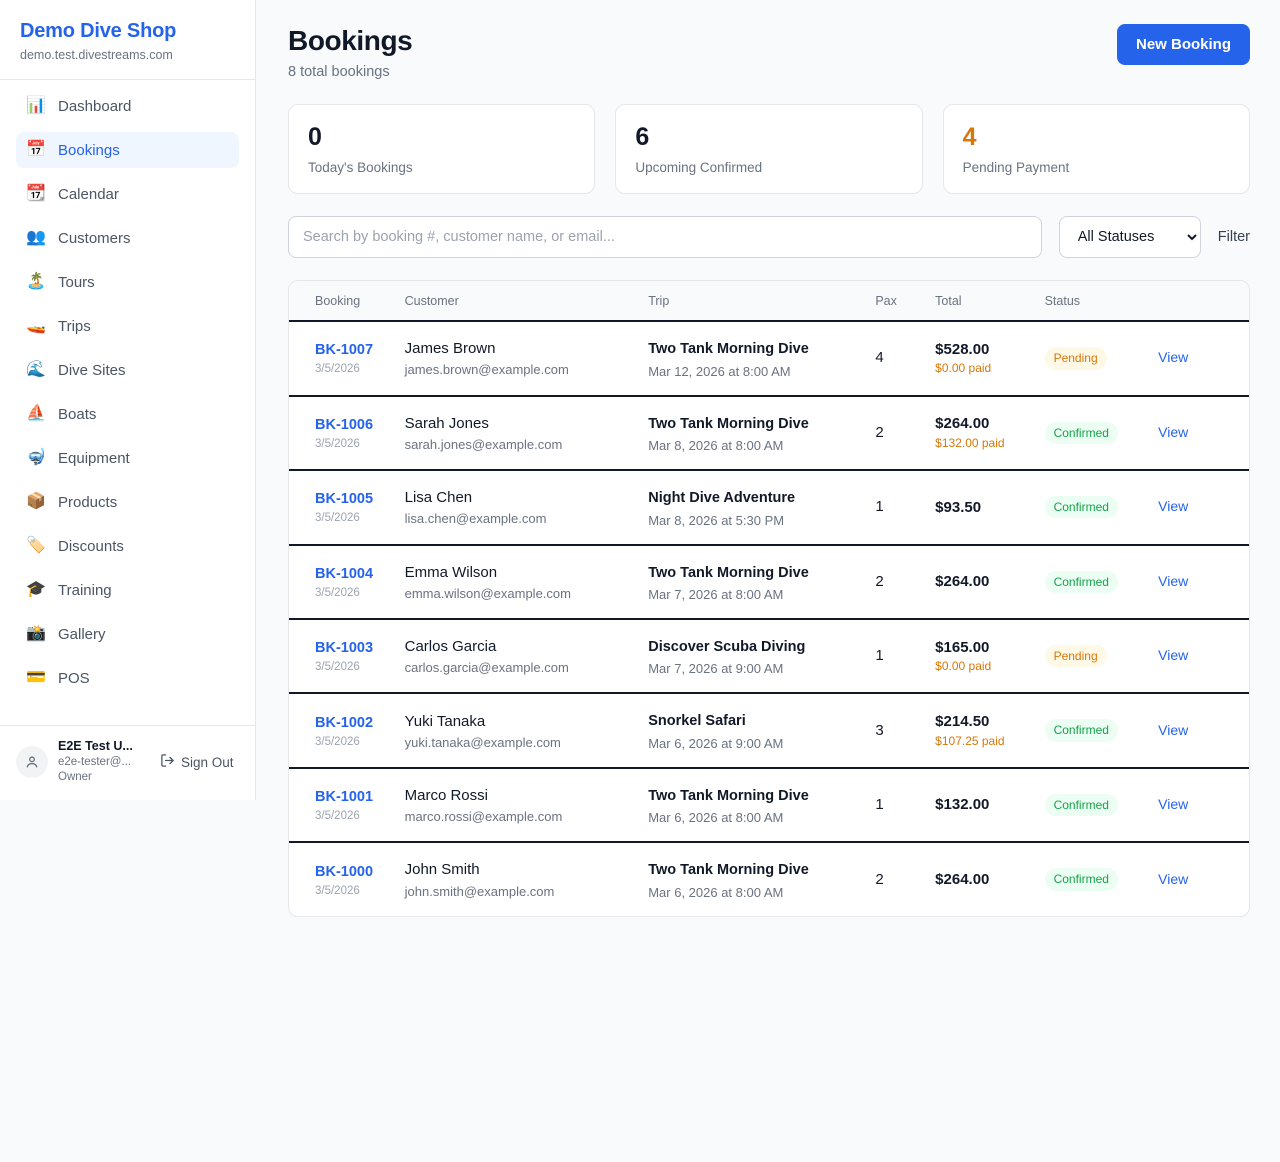 The width and height of the screenshot is (1280, 1162). I want to click on credit-card-icon: 💳, so click(36, 678).